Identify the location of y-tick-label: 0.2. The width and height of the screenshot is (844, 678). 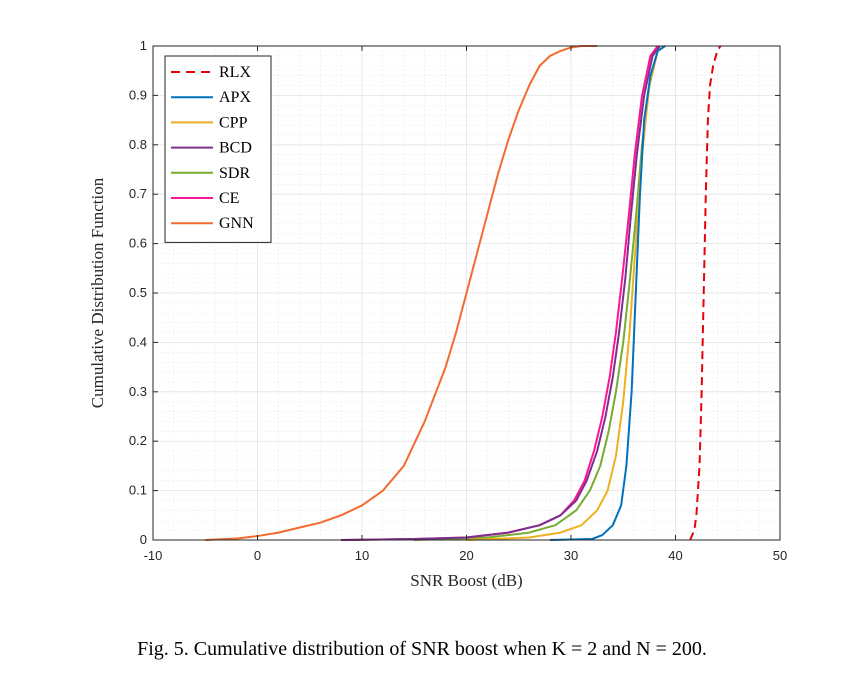
(138, 440).